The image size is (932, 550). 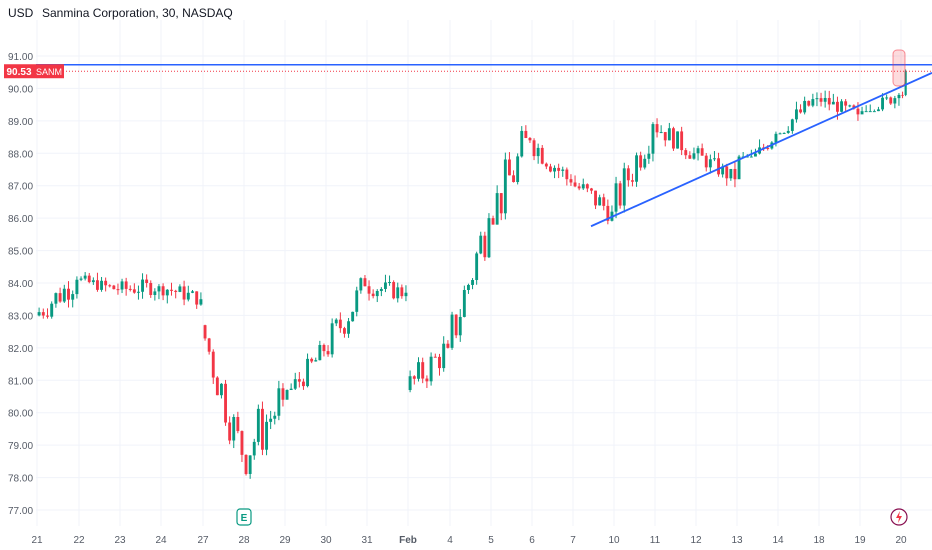 I want to click on x-tick-label: 27, so click(x=203, y=540).